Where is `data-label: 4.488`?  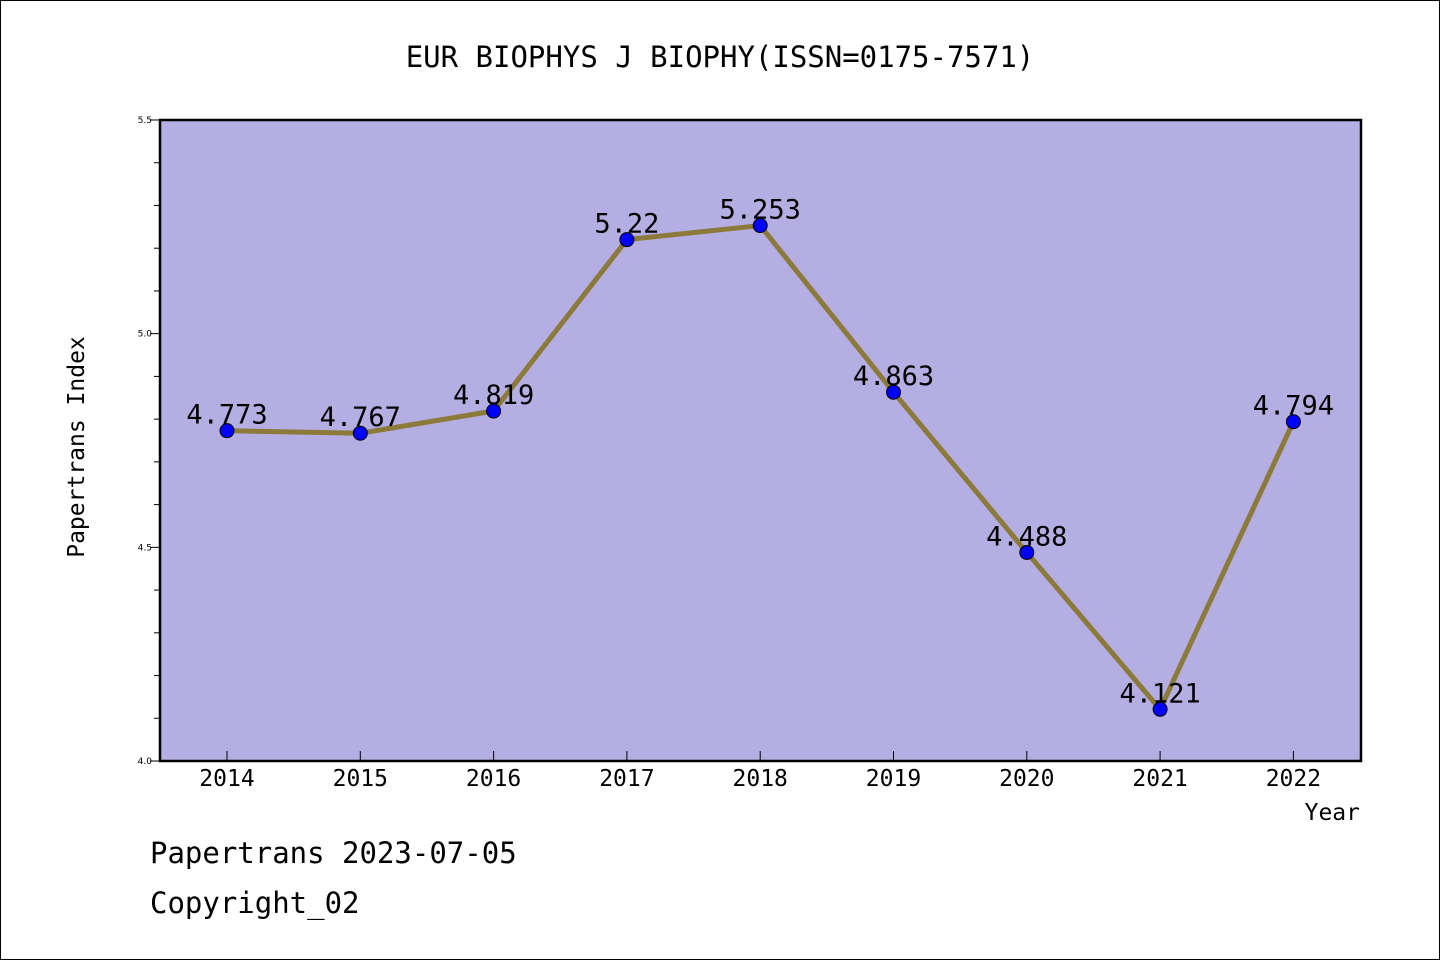
data-label: 4.488 is located at coordinates (1026, 536).